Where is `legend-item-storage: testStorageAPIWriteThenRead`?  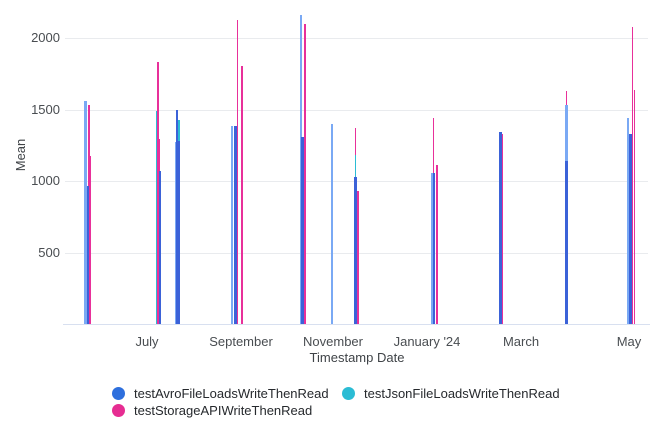
legend-item-storage: testStorageAPIWriteThenRead is located at coordinates (212, 410).